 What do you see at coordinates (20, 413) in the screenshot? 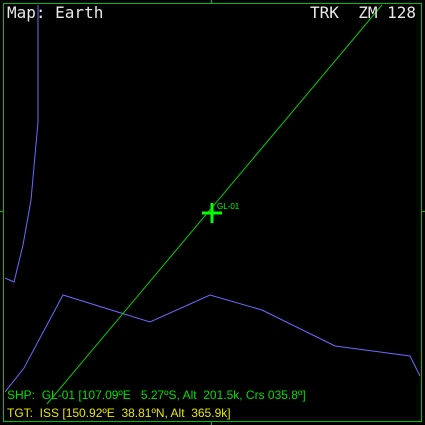
I see `target-info-prefix: TGT:` at bounding box center [20, 413].